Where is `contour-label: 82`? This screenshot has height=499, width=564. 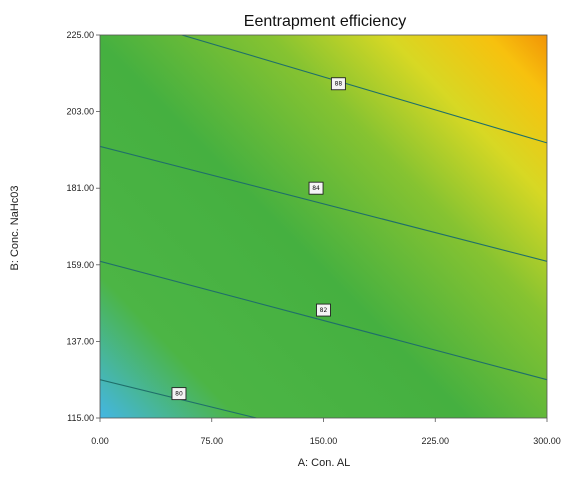 contour-label: 82 is located at coordinates (324, 310).